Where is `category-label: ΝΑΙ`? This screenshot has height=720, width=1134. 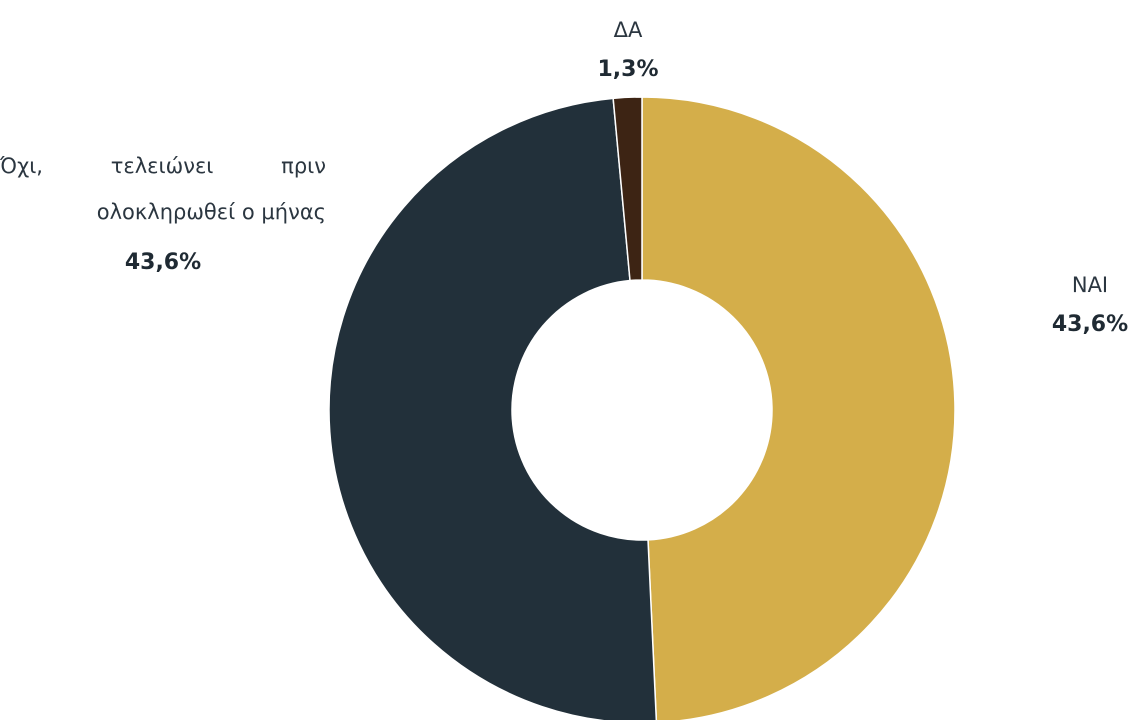 category-label: ΝΑΙ is located at coordinates (1090, 285).